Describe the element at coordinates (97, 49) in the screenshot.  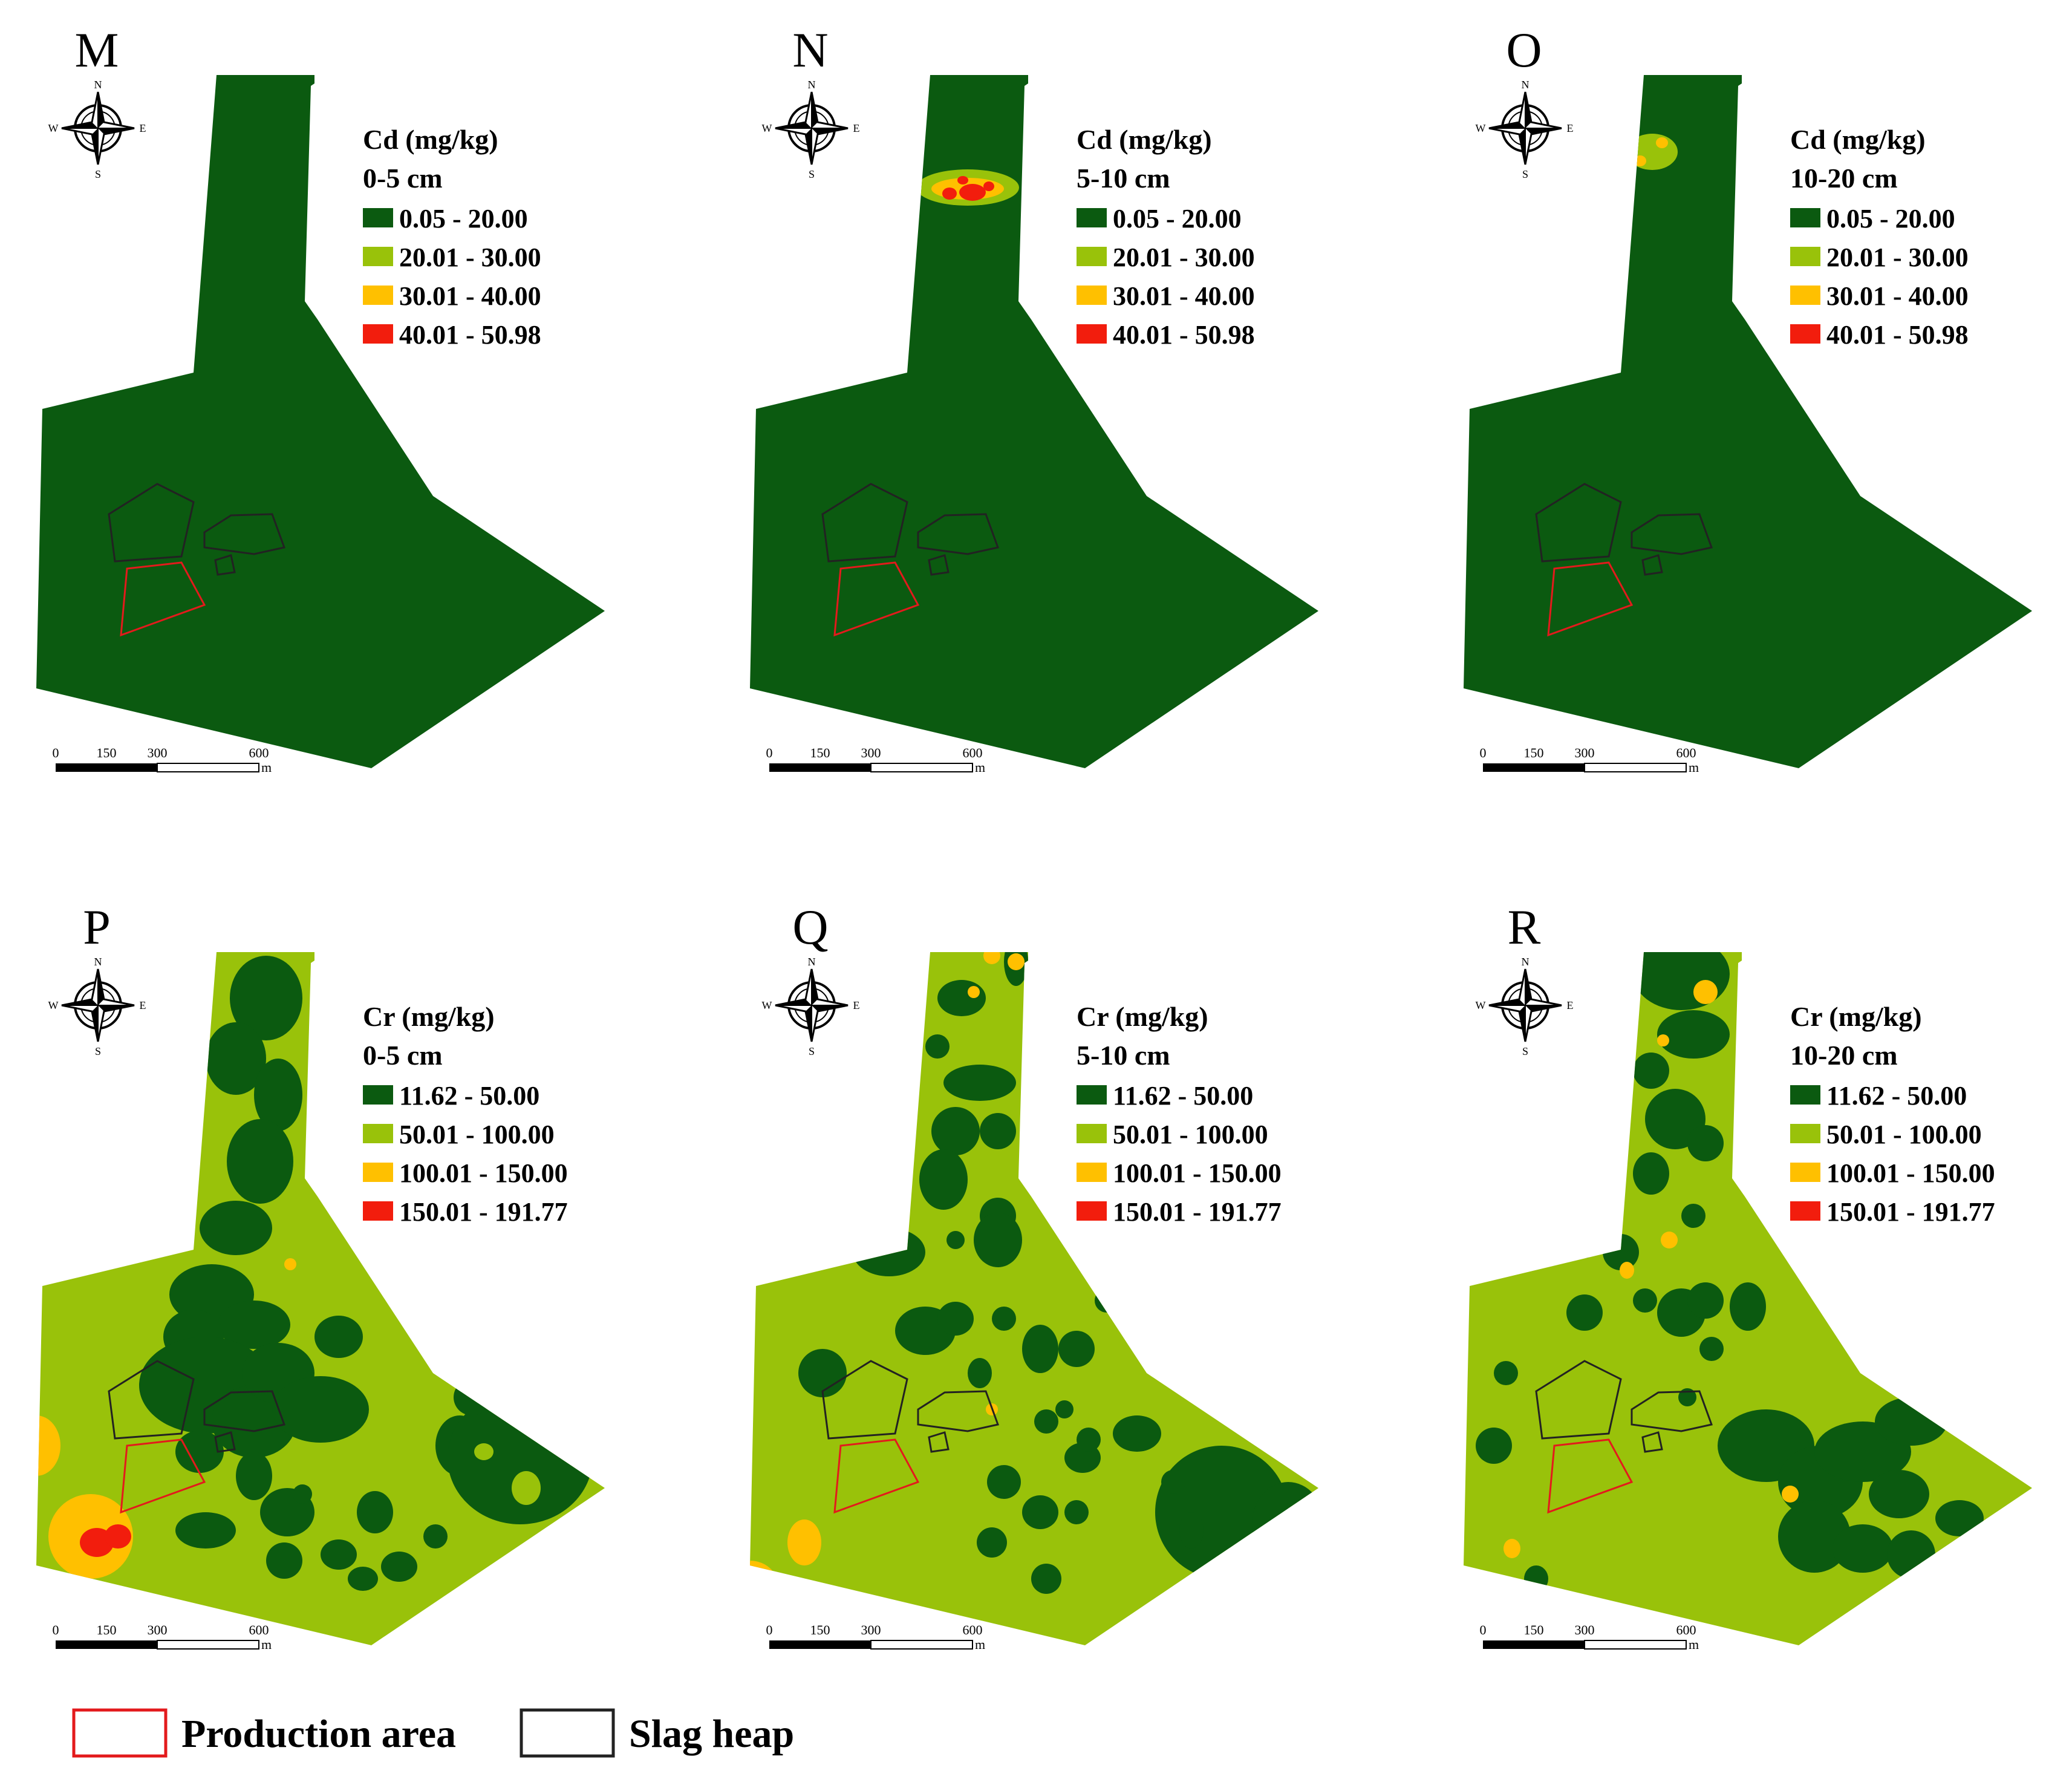
I see `panel-letter: M` at that location.